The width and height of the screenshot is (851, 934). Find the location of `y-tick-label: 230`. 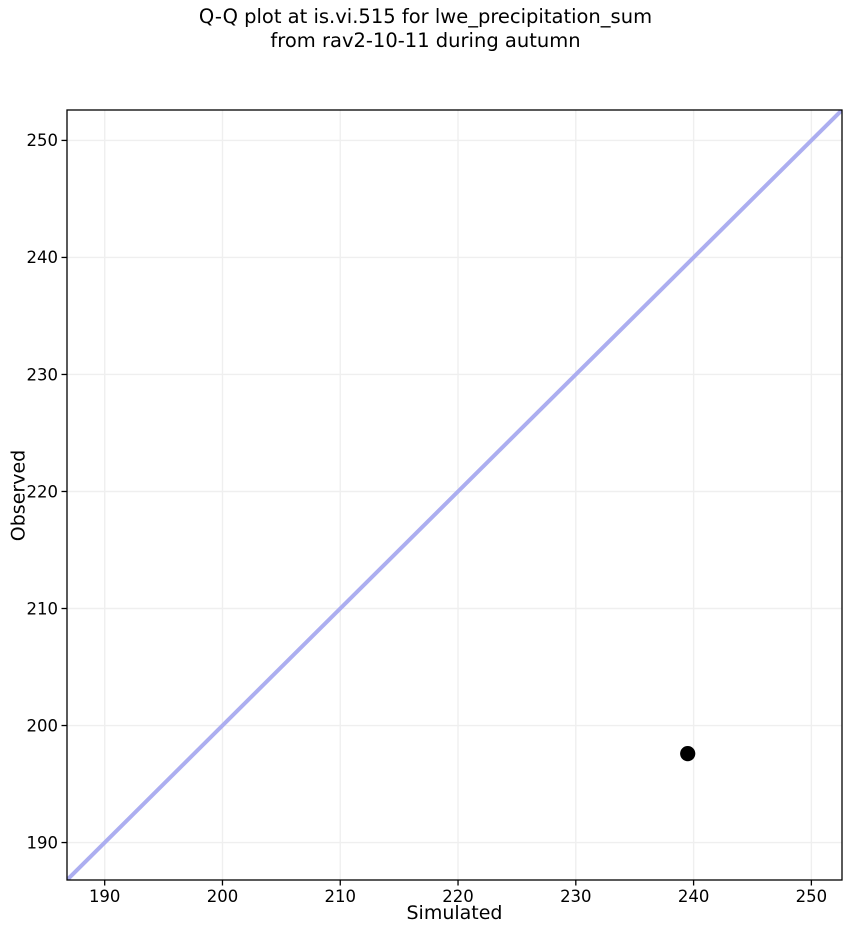

y-tick-label: 230 is located at coordinates (43, 374).